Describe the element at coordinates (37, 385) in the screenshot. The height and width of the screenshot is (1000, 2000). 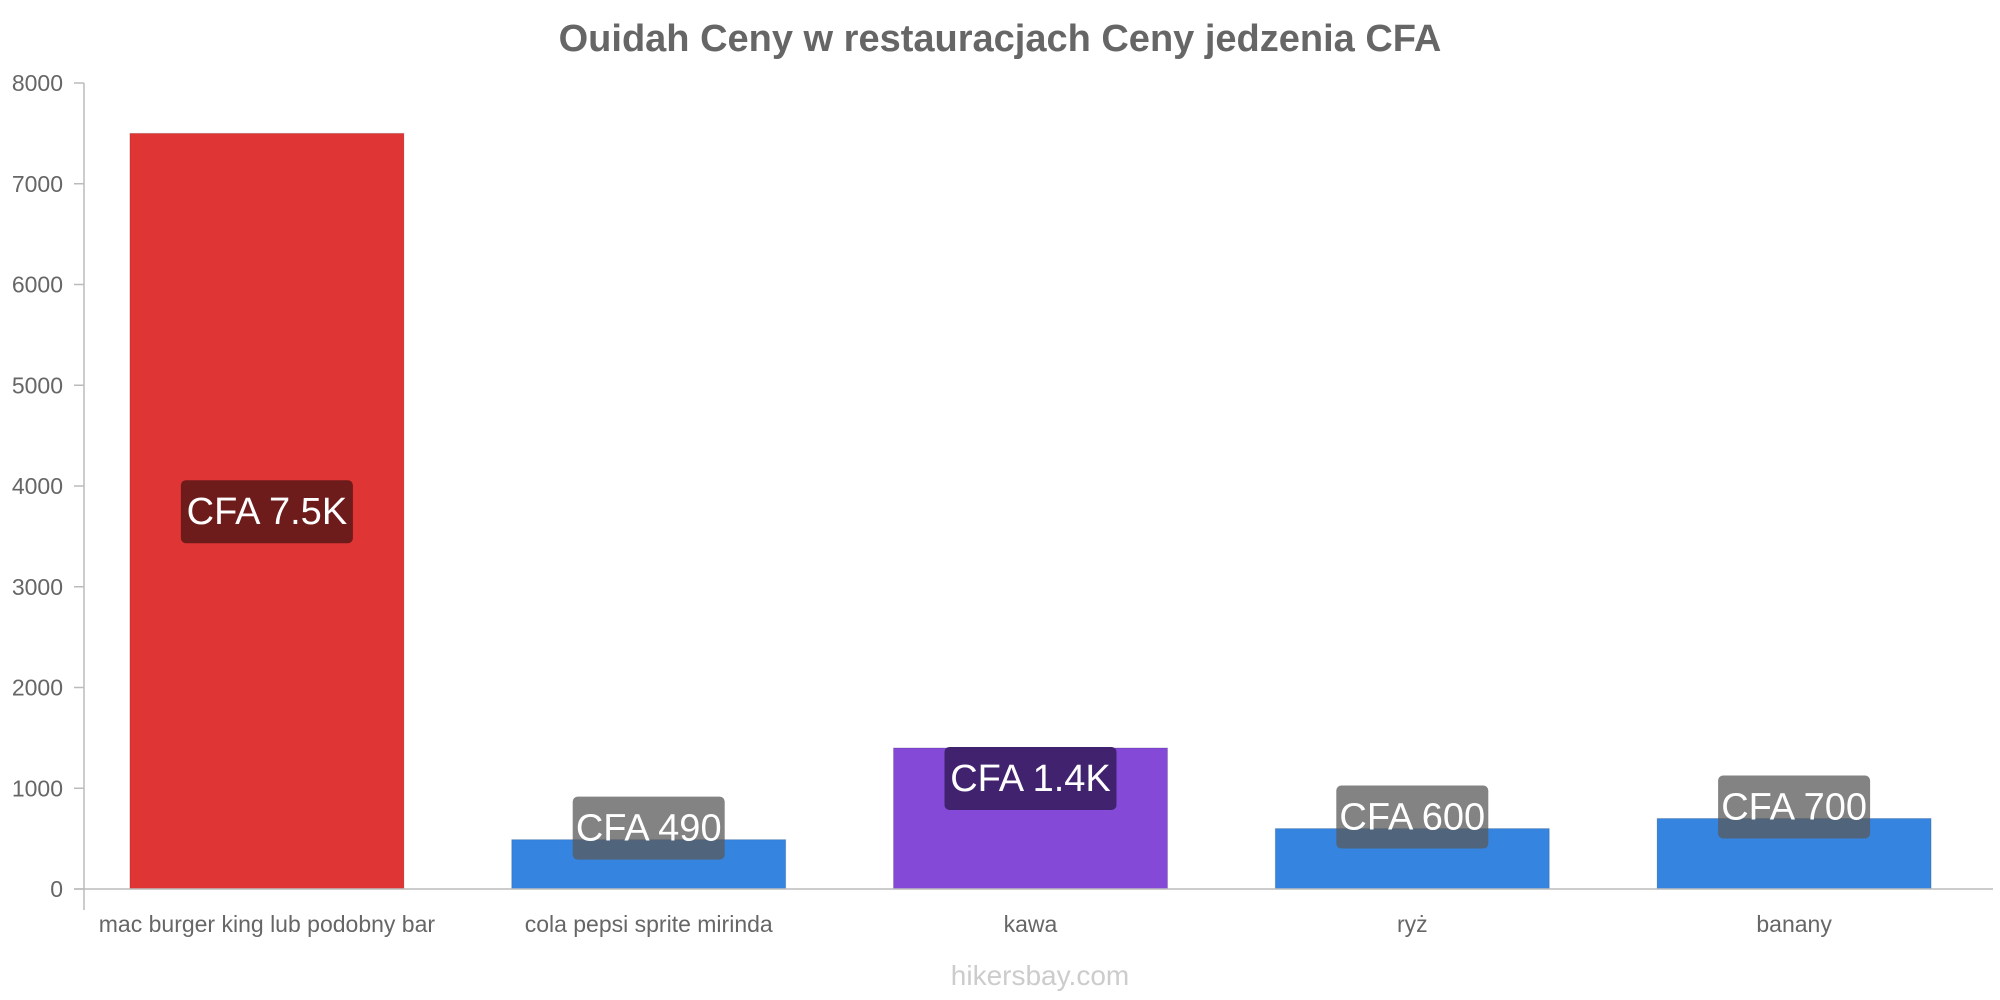
I see `y-tick-label: 5000` at that location.